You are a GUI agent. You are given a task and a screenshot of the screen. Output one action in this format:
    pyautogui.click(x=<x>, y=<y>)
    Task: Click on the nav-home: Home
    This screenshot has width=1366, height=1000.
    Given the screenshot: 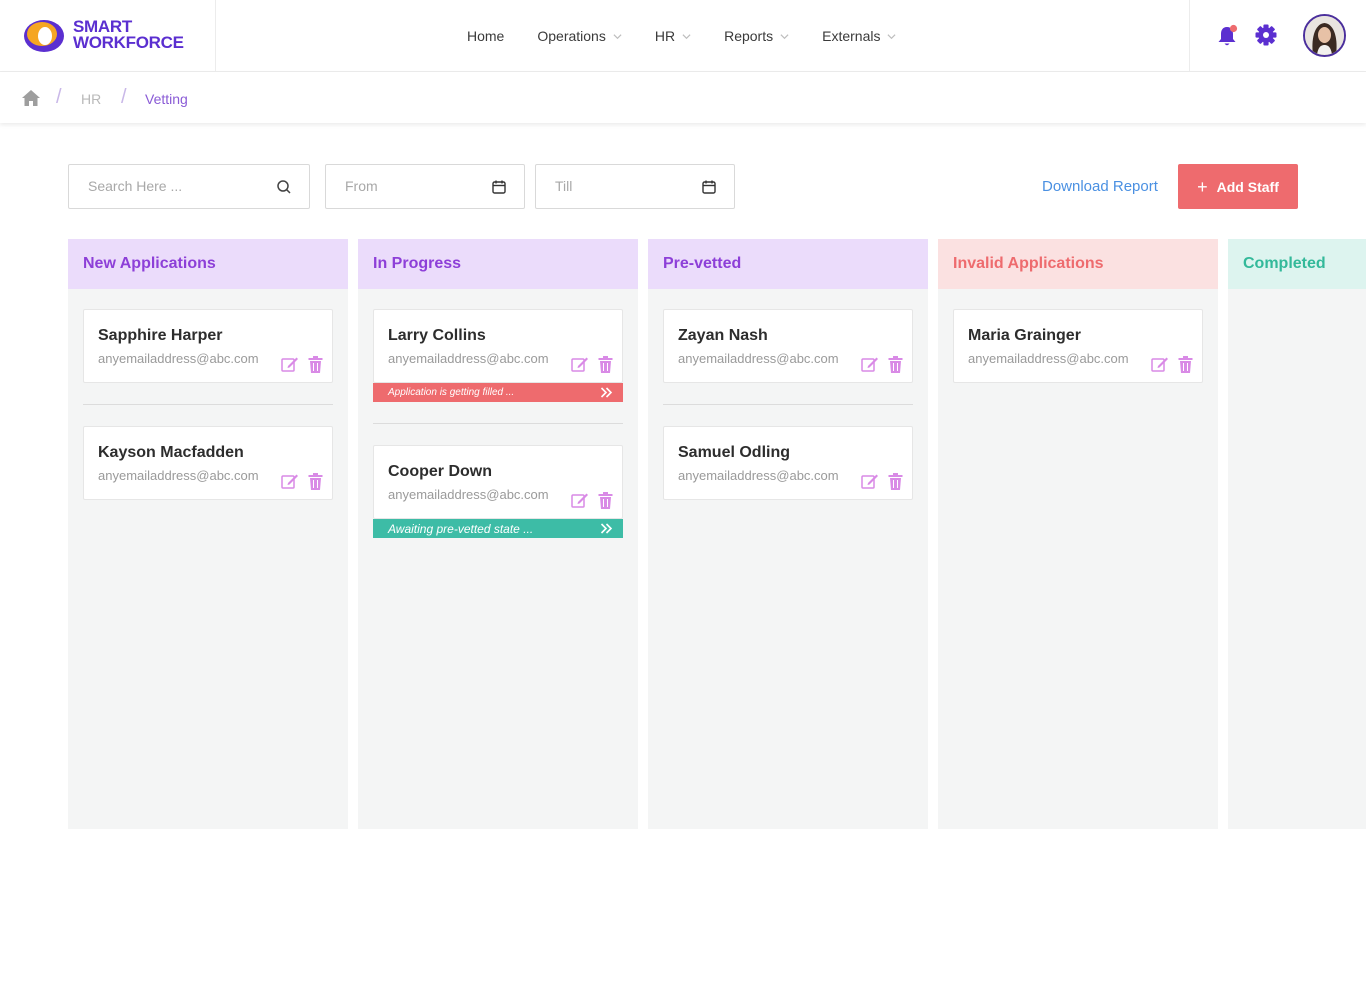 What is the action you would take?
    pyautogui.click(x=485, y=36)
    